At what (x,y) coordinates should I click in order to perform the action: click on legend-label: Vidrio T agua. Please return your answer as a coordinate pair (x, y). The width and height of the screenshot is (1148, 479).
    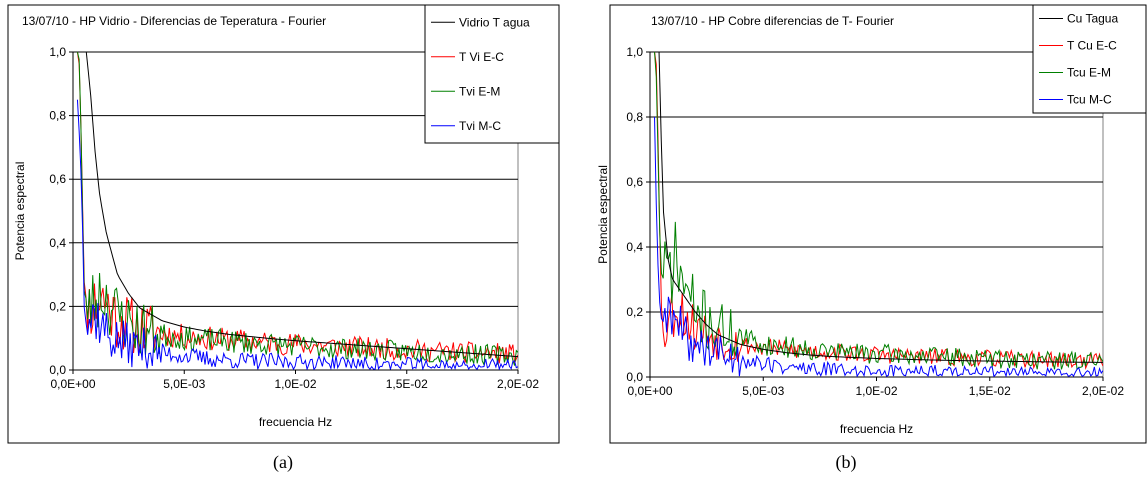
    Looking at the image, I should click on (494, 22).